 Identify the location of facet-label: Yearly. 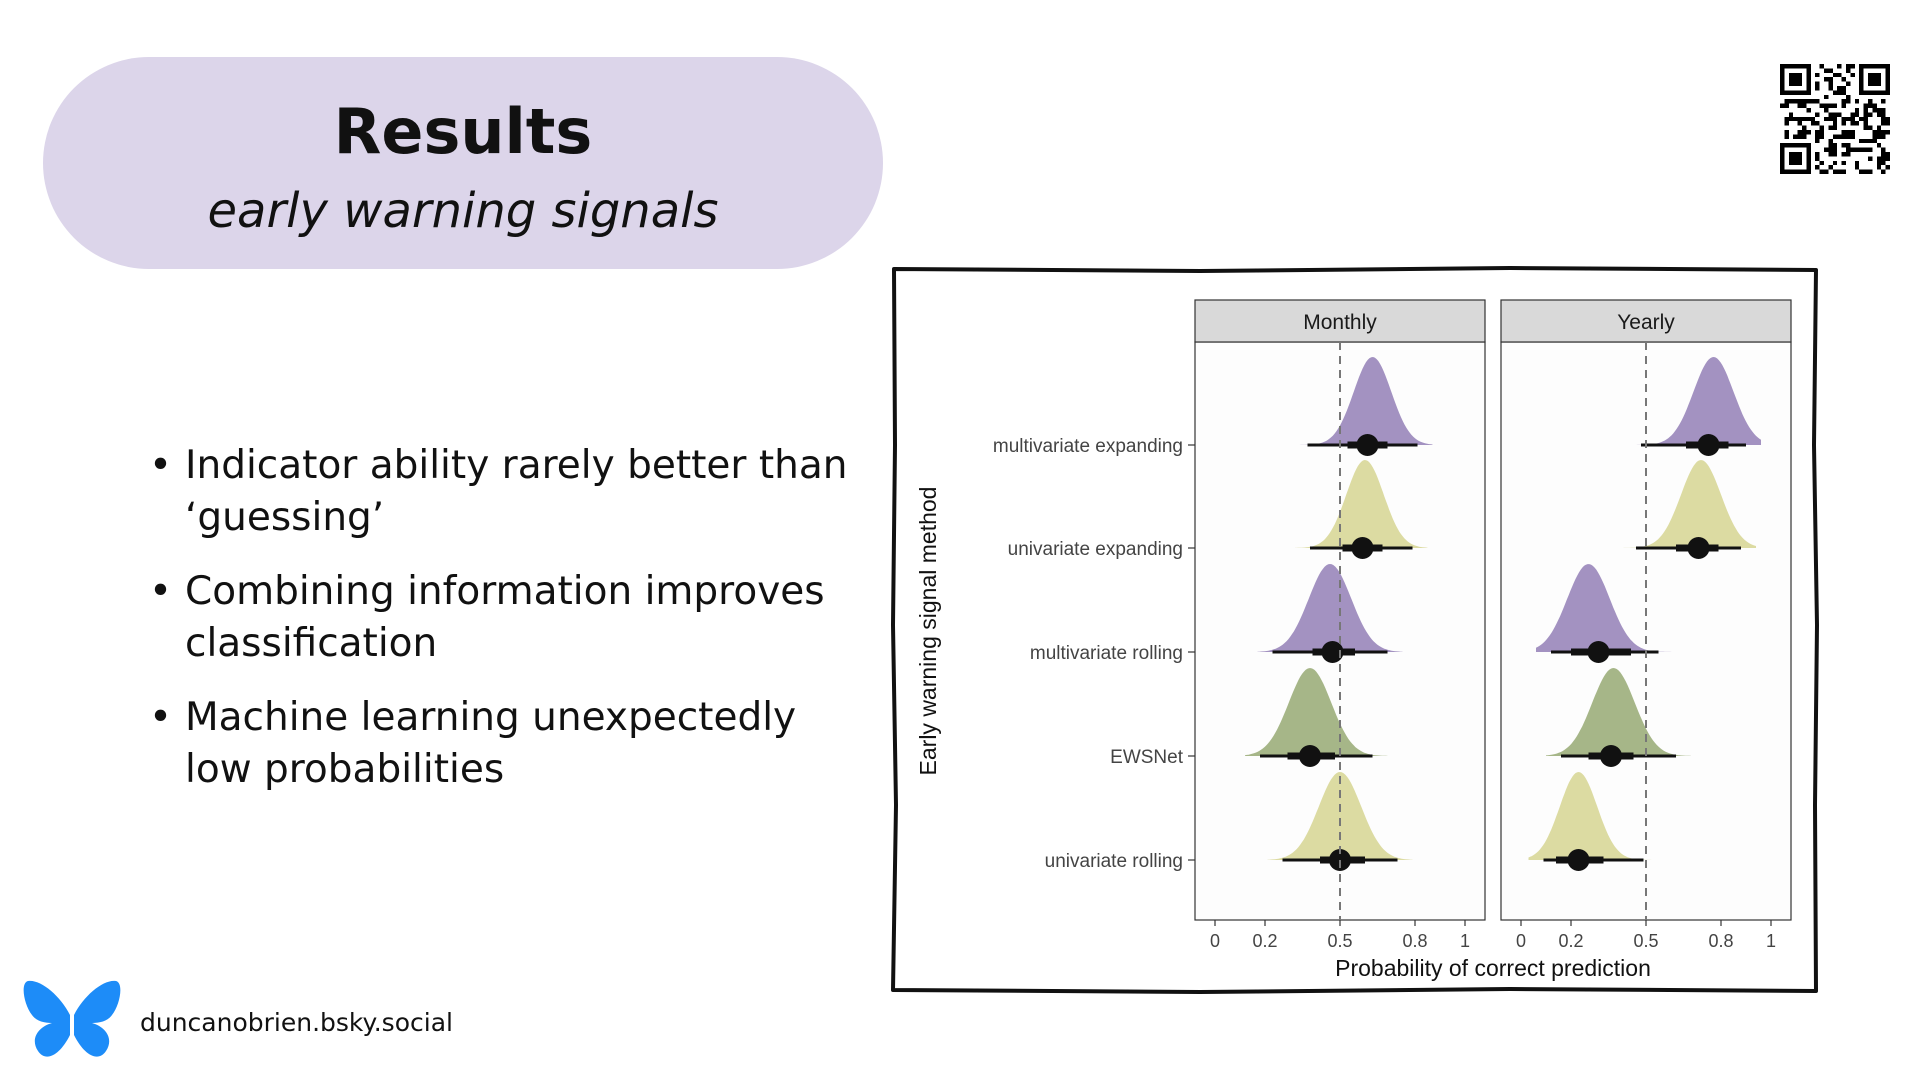
(1646, 322).